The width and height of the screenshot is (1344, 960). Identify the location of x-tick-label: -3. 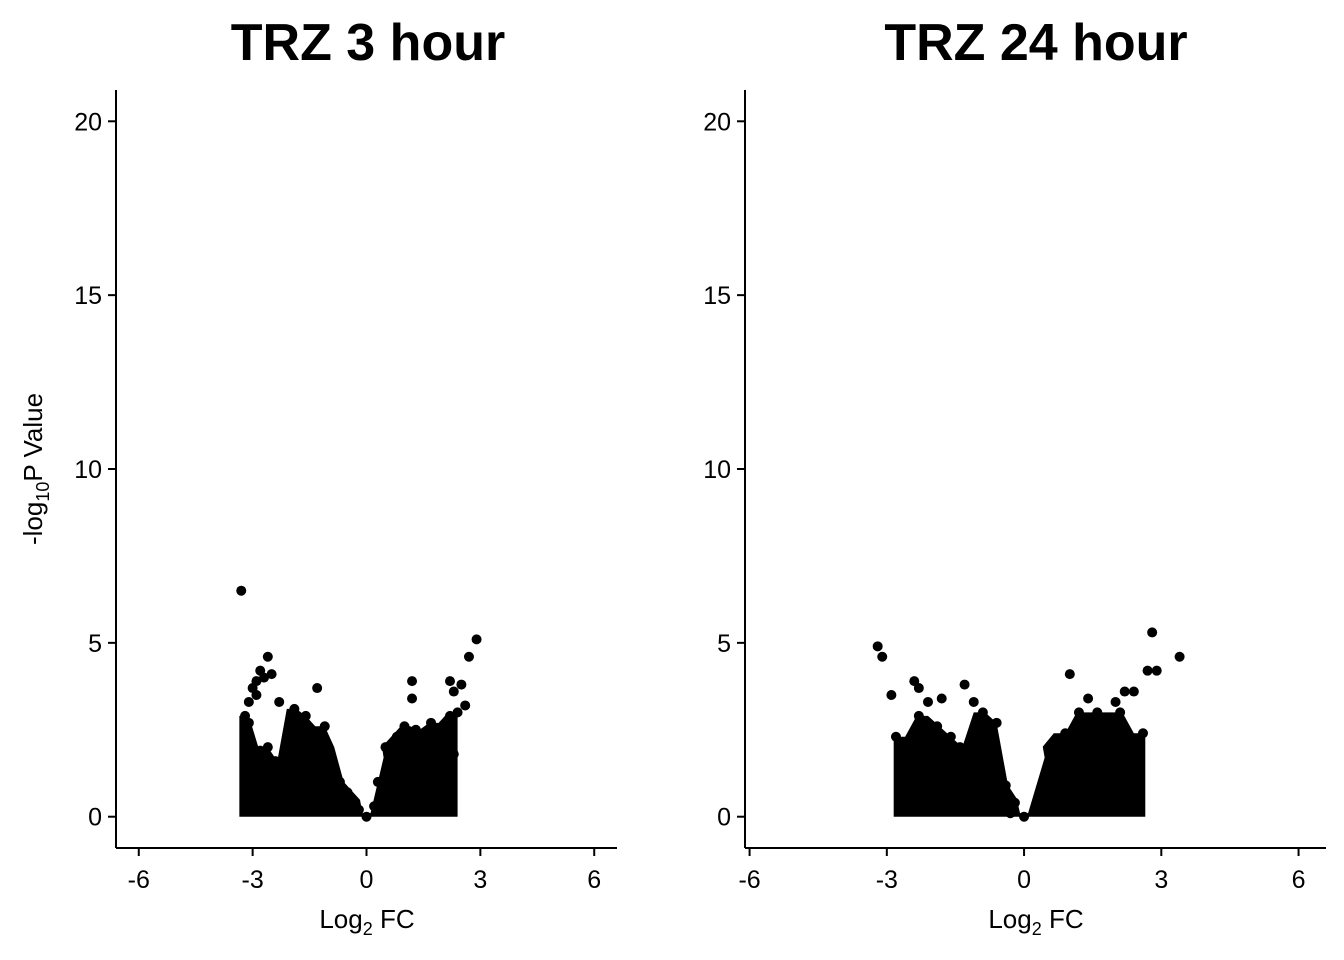
(887, 880).